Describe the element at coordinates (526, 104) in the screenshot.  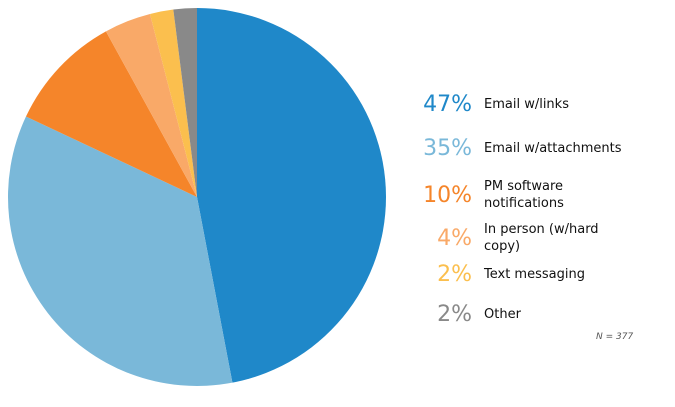
I see `legend-label: Email w/links` at that location.